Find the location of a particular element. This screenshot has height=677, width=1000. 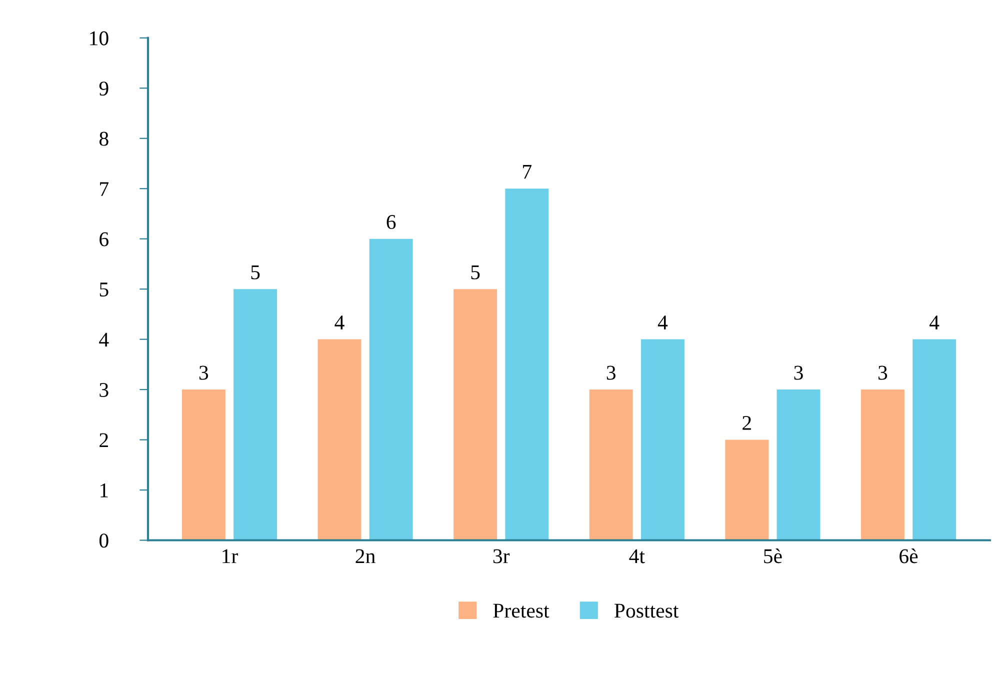

y-tick-label: 7 is located at coordinates (104, 189).